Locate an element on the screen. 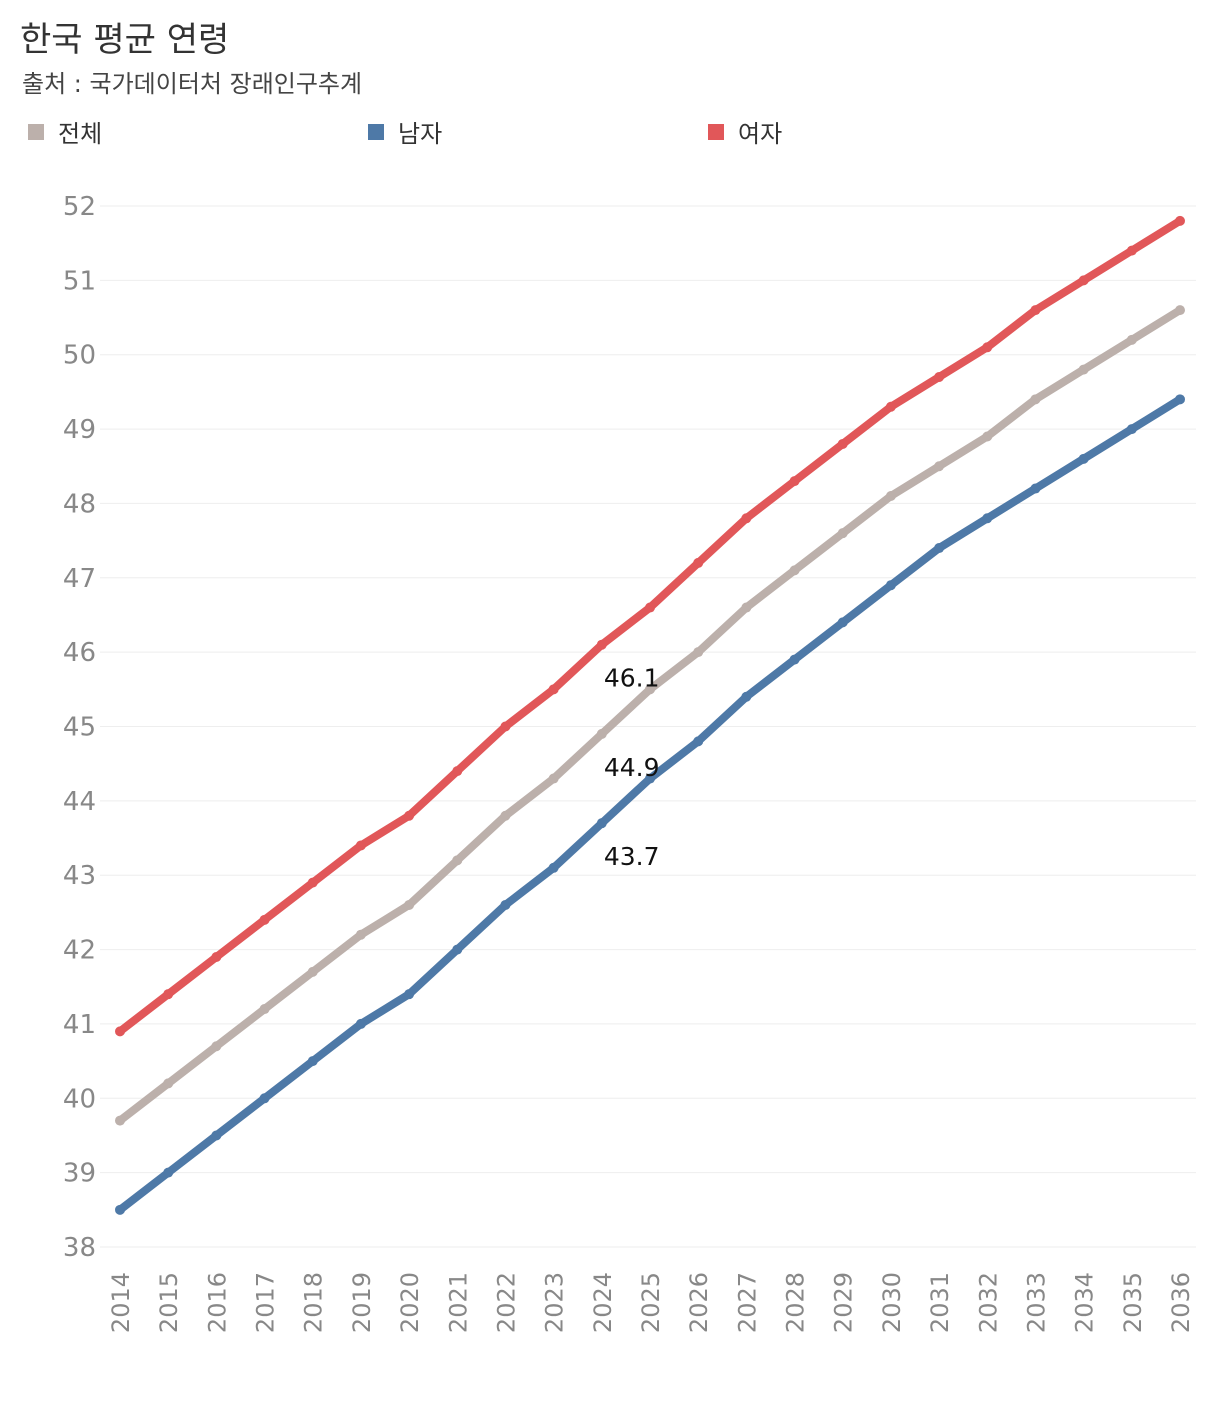 Image resolution: width=1214 pixels, height=1424 pixels. y-tick-label: 47 is located at coordinates (79, 579).